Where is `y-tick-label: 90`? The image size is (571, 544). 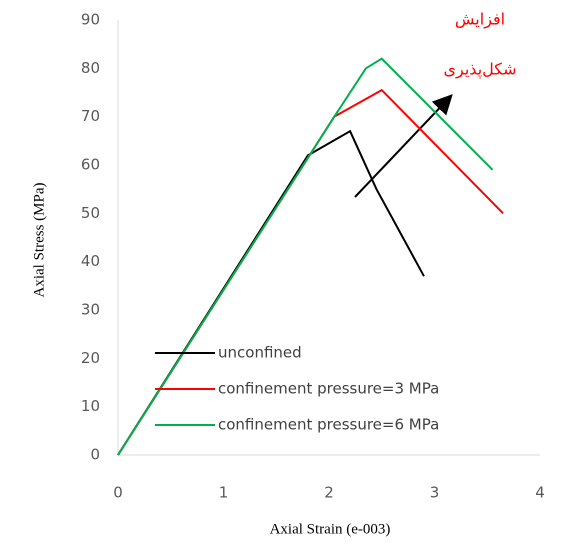 y-tick-label: 90 is located at coordinates (90, 20).